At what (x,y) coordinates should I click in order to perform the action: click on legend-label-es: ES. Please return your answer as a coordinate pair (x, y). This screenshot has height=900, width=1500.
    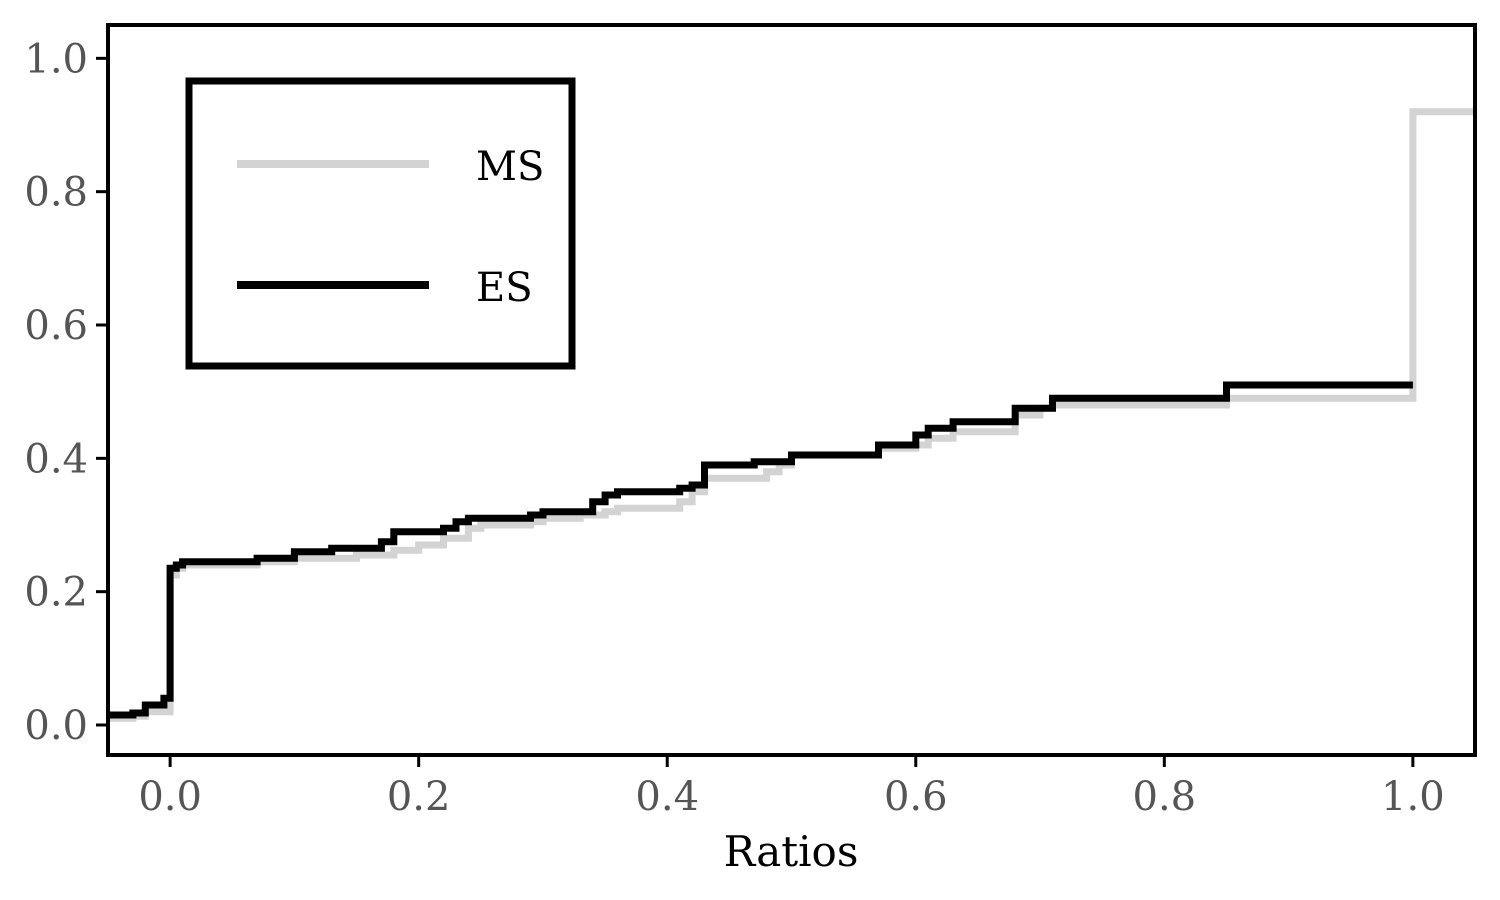
    Looking at the image, I should click on (504, 288).